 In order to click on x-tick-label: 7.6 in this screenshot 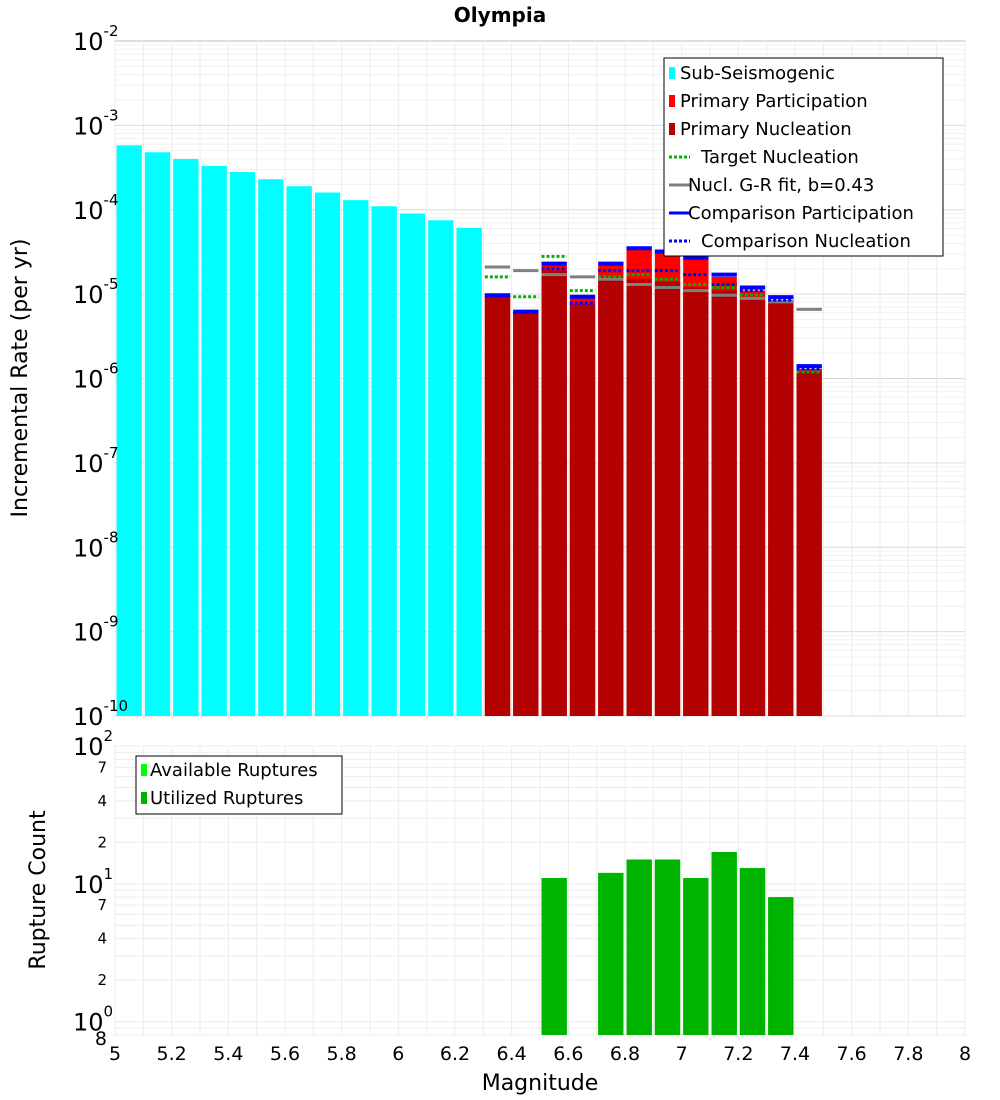, I will do `click(852, 1054)`.